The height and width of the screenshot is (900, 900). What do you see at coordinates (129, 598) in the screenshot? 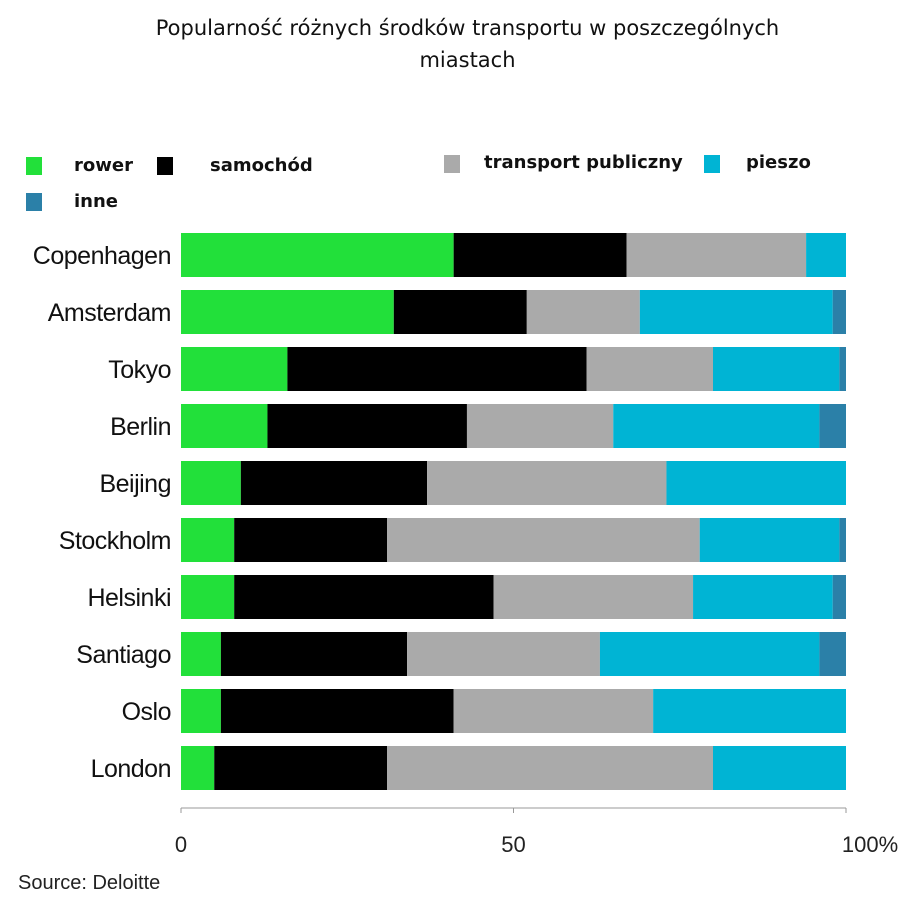
I see `category-label: Helsinki` at bounding box center [129, 598].